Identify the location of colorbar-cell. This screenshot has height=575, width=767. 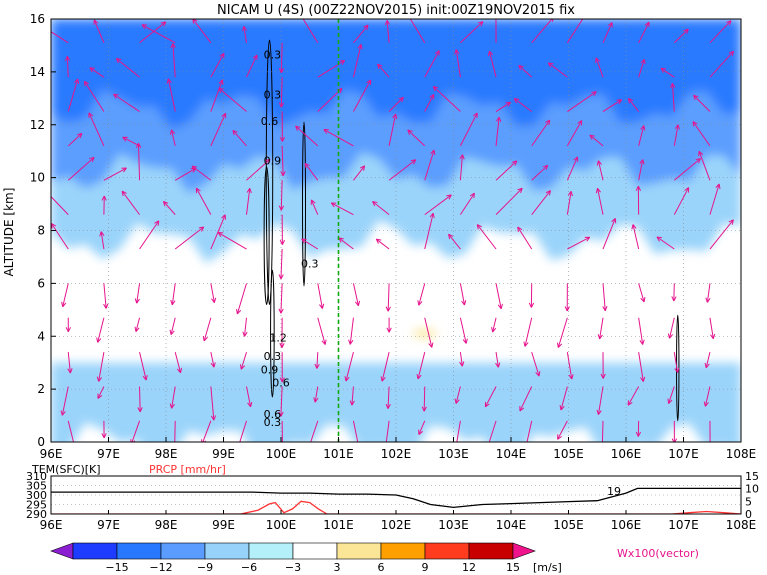
(359, 551).